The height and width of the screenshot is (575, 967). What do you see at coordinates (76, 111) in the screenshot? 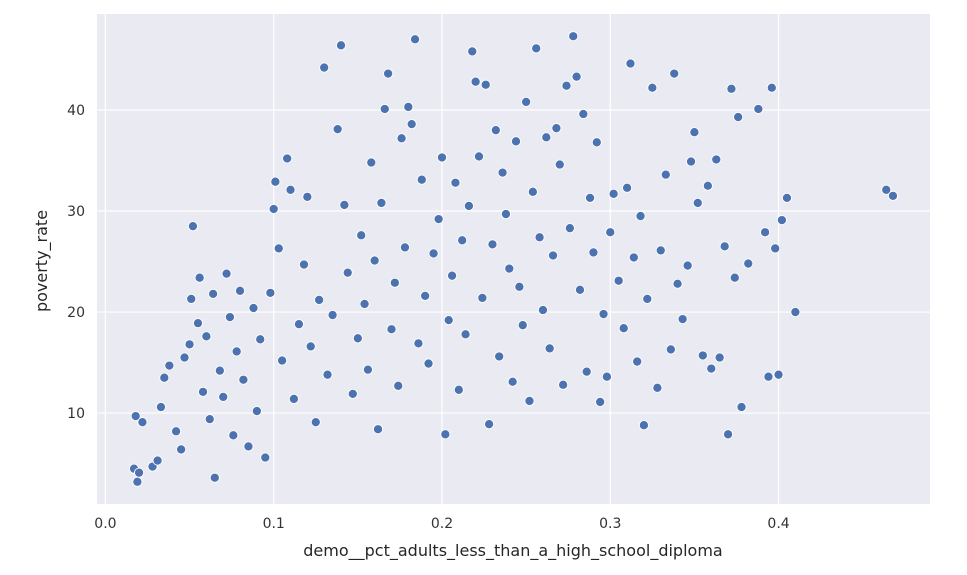
I see `y-tick-label: 40` at bounding box center [76, 111].